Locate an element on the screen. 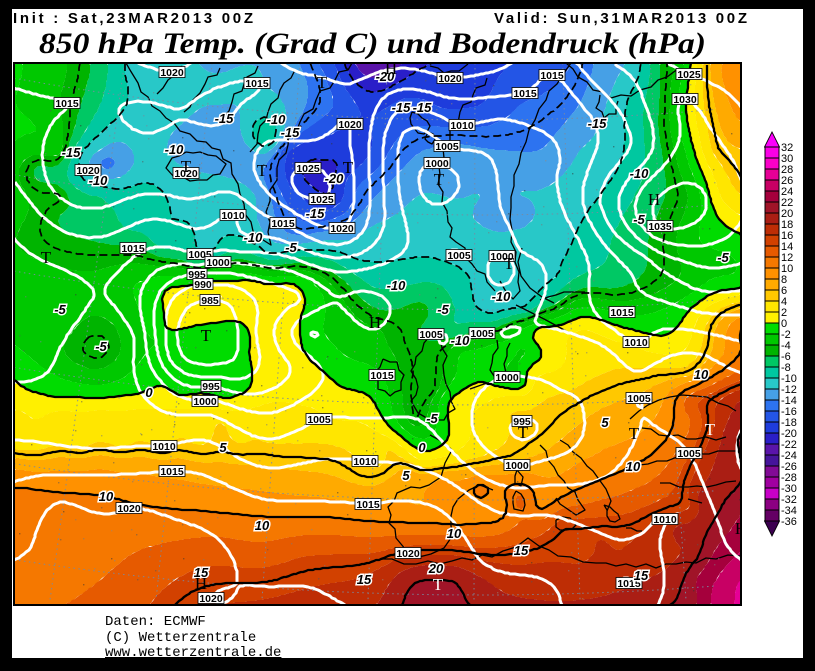  svg-text: -24 is located at coordinates (789, 456).